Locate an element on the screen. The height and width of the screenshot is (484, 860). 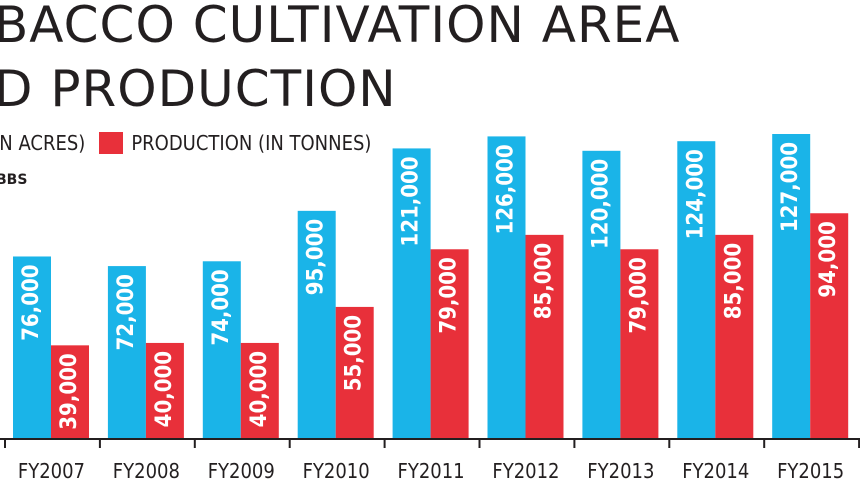
production-value-label-fy2012: 85,000 is located at coordinates (544, 281).